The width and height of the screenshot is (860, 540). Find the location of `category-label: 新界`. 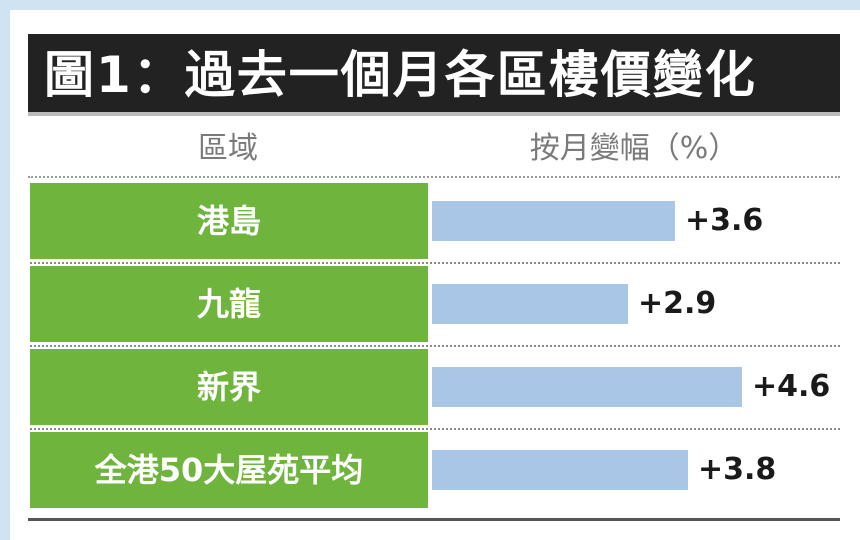

category-label: 新界 is located at coordinates (229, 387).